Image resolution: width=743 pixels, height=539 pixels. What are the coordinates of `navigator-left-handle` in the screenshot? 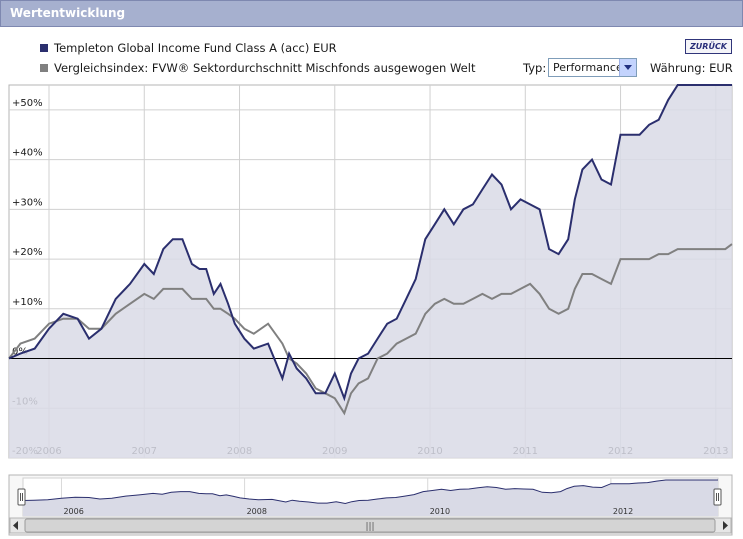 It's located at (21, 497).